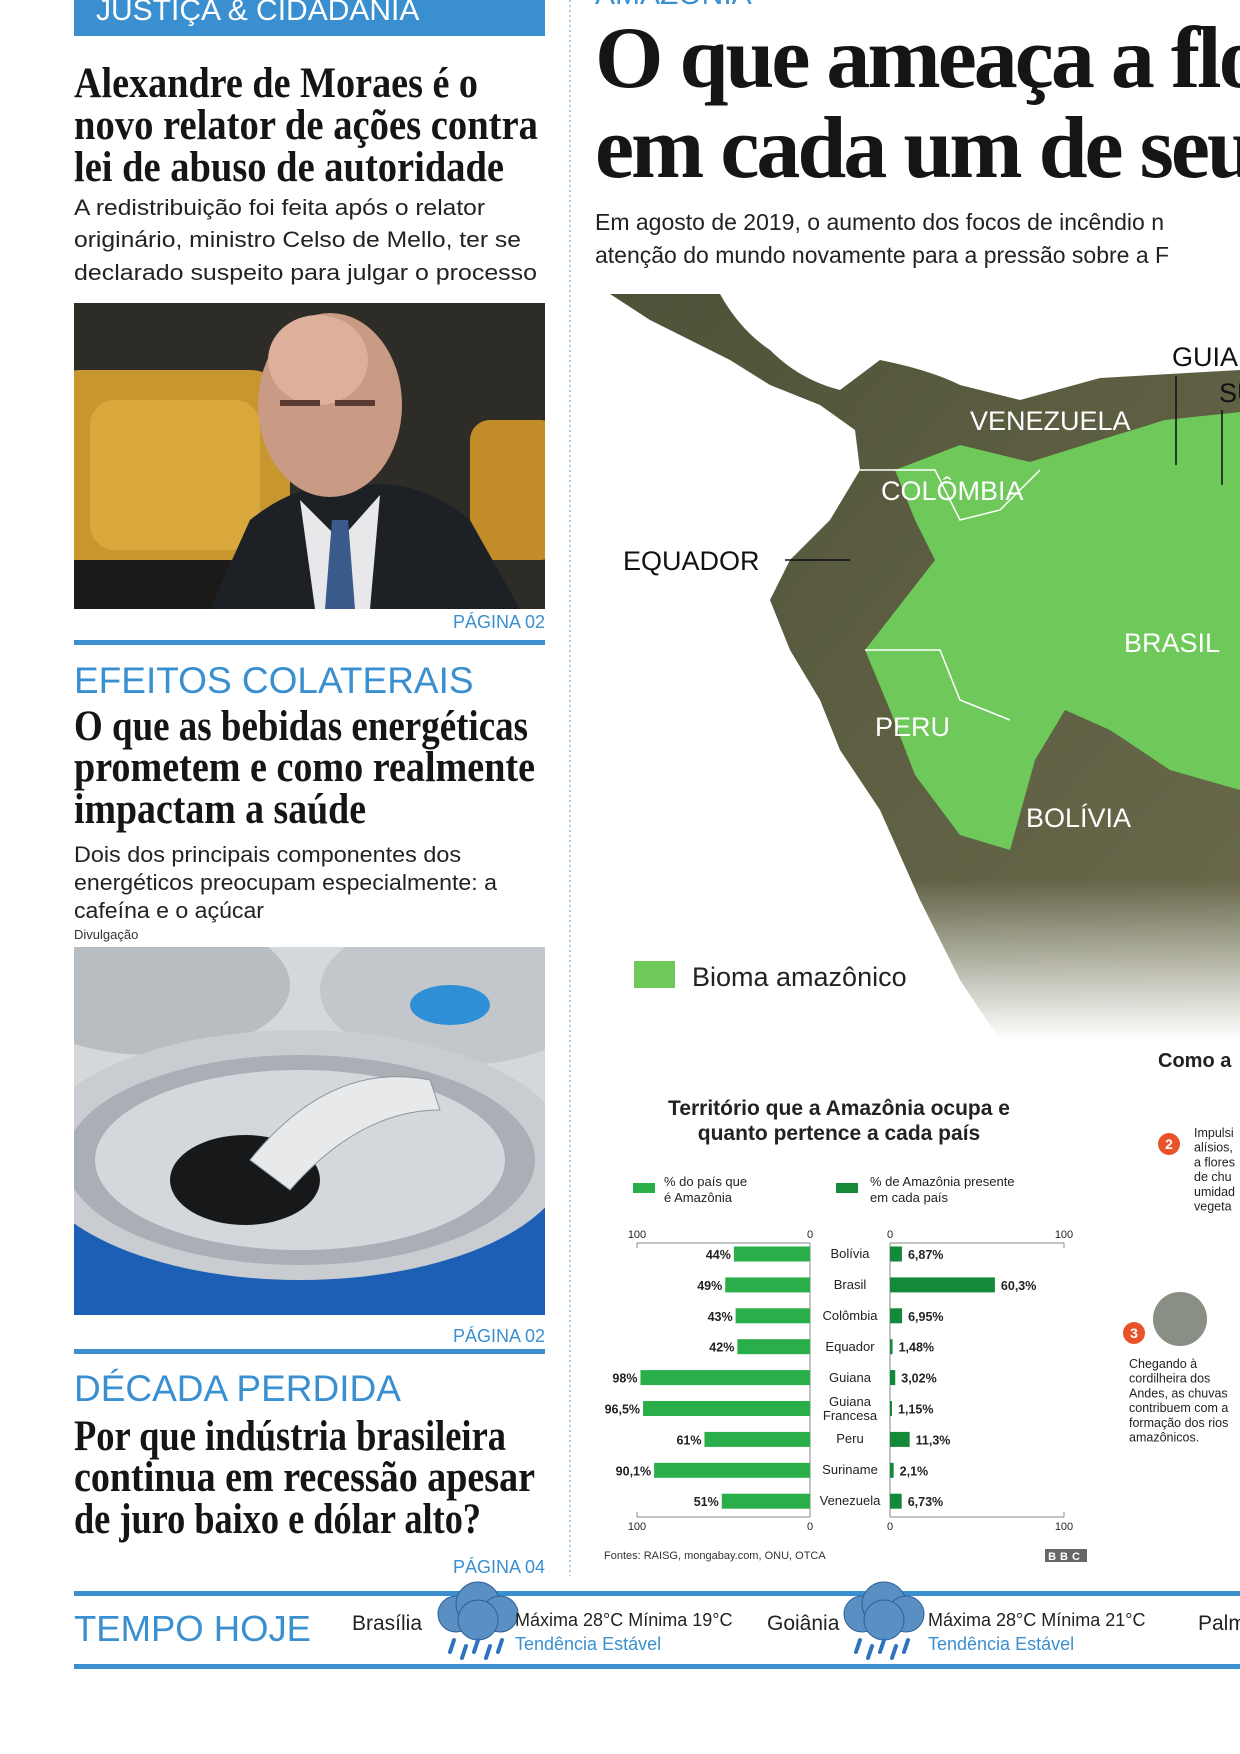  Describe the element at coordinates (721, 1348) in the screenshot. I see `value-label: 42%` at that location.